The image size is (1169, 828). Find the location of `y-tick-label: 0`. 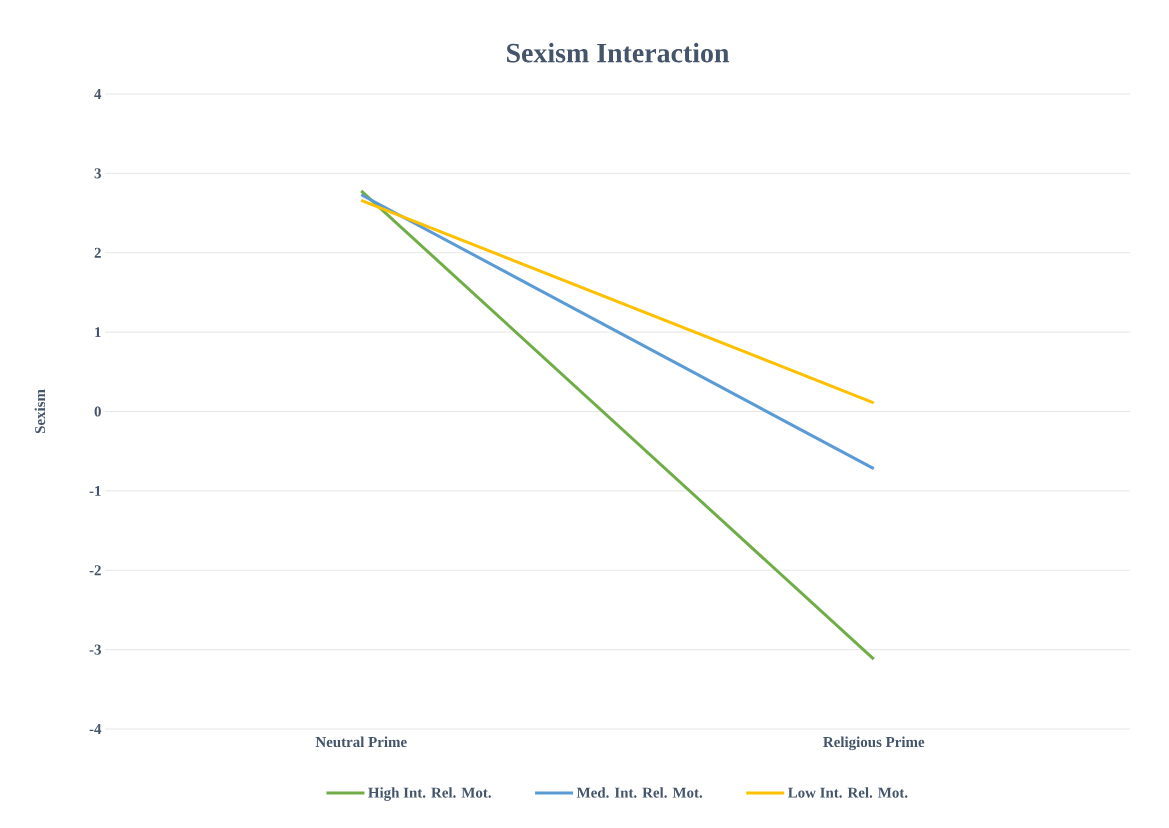

y-tick-label: 0 is located at coordinates (97, 411).